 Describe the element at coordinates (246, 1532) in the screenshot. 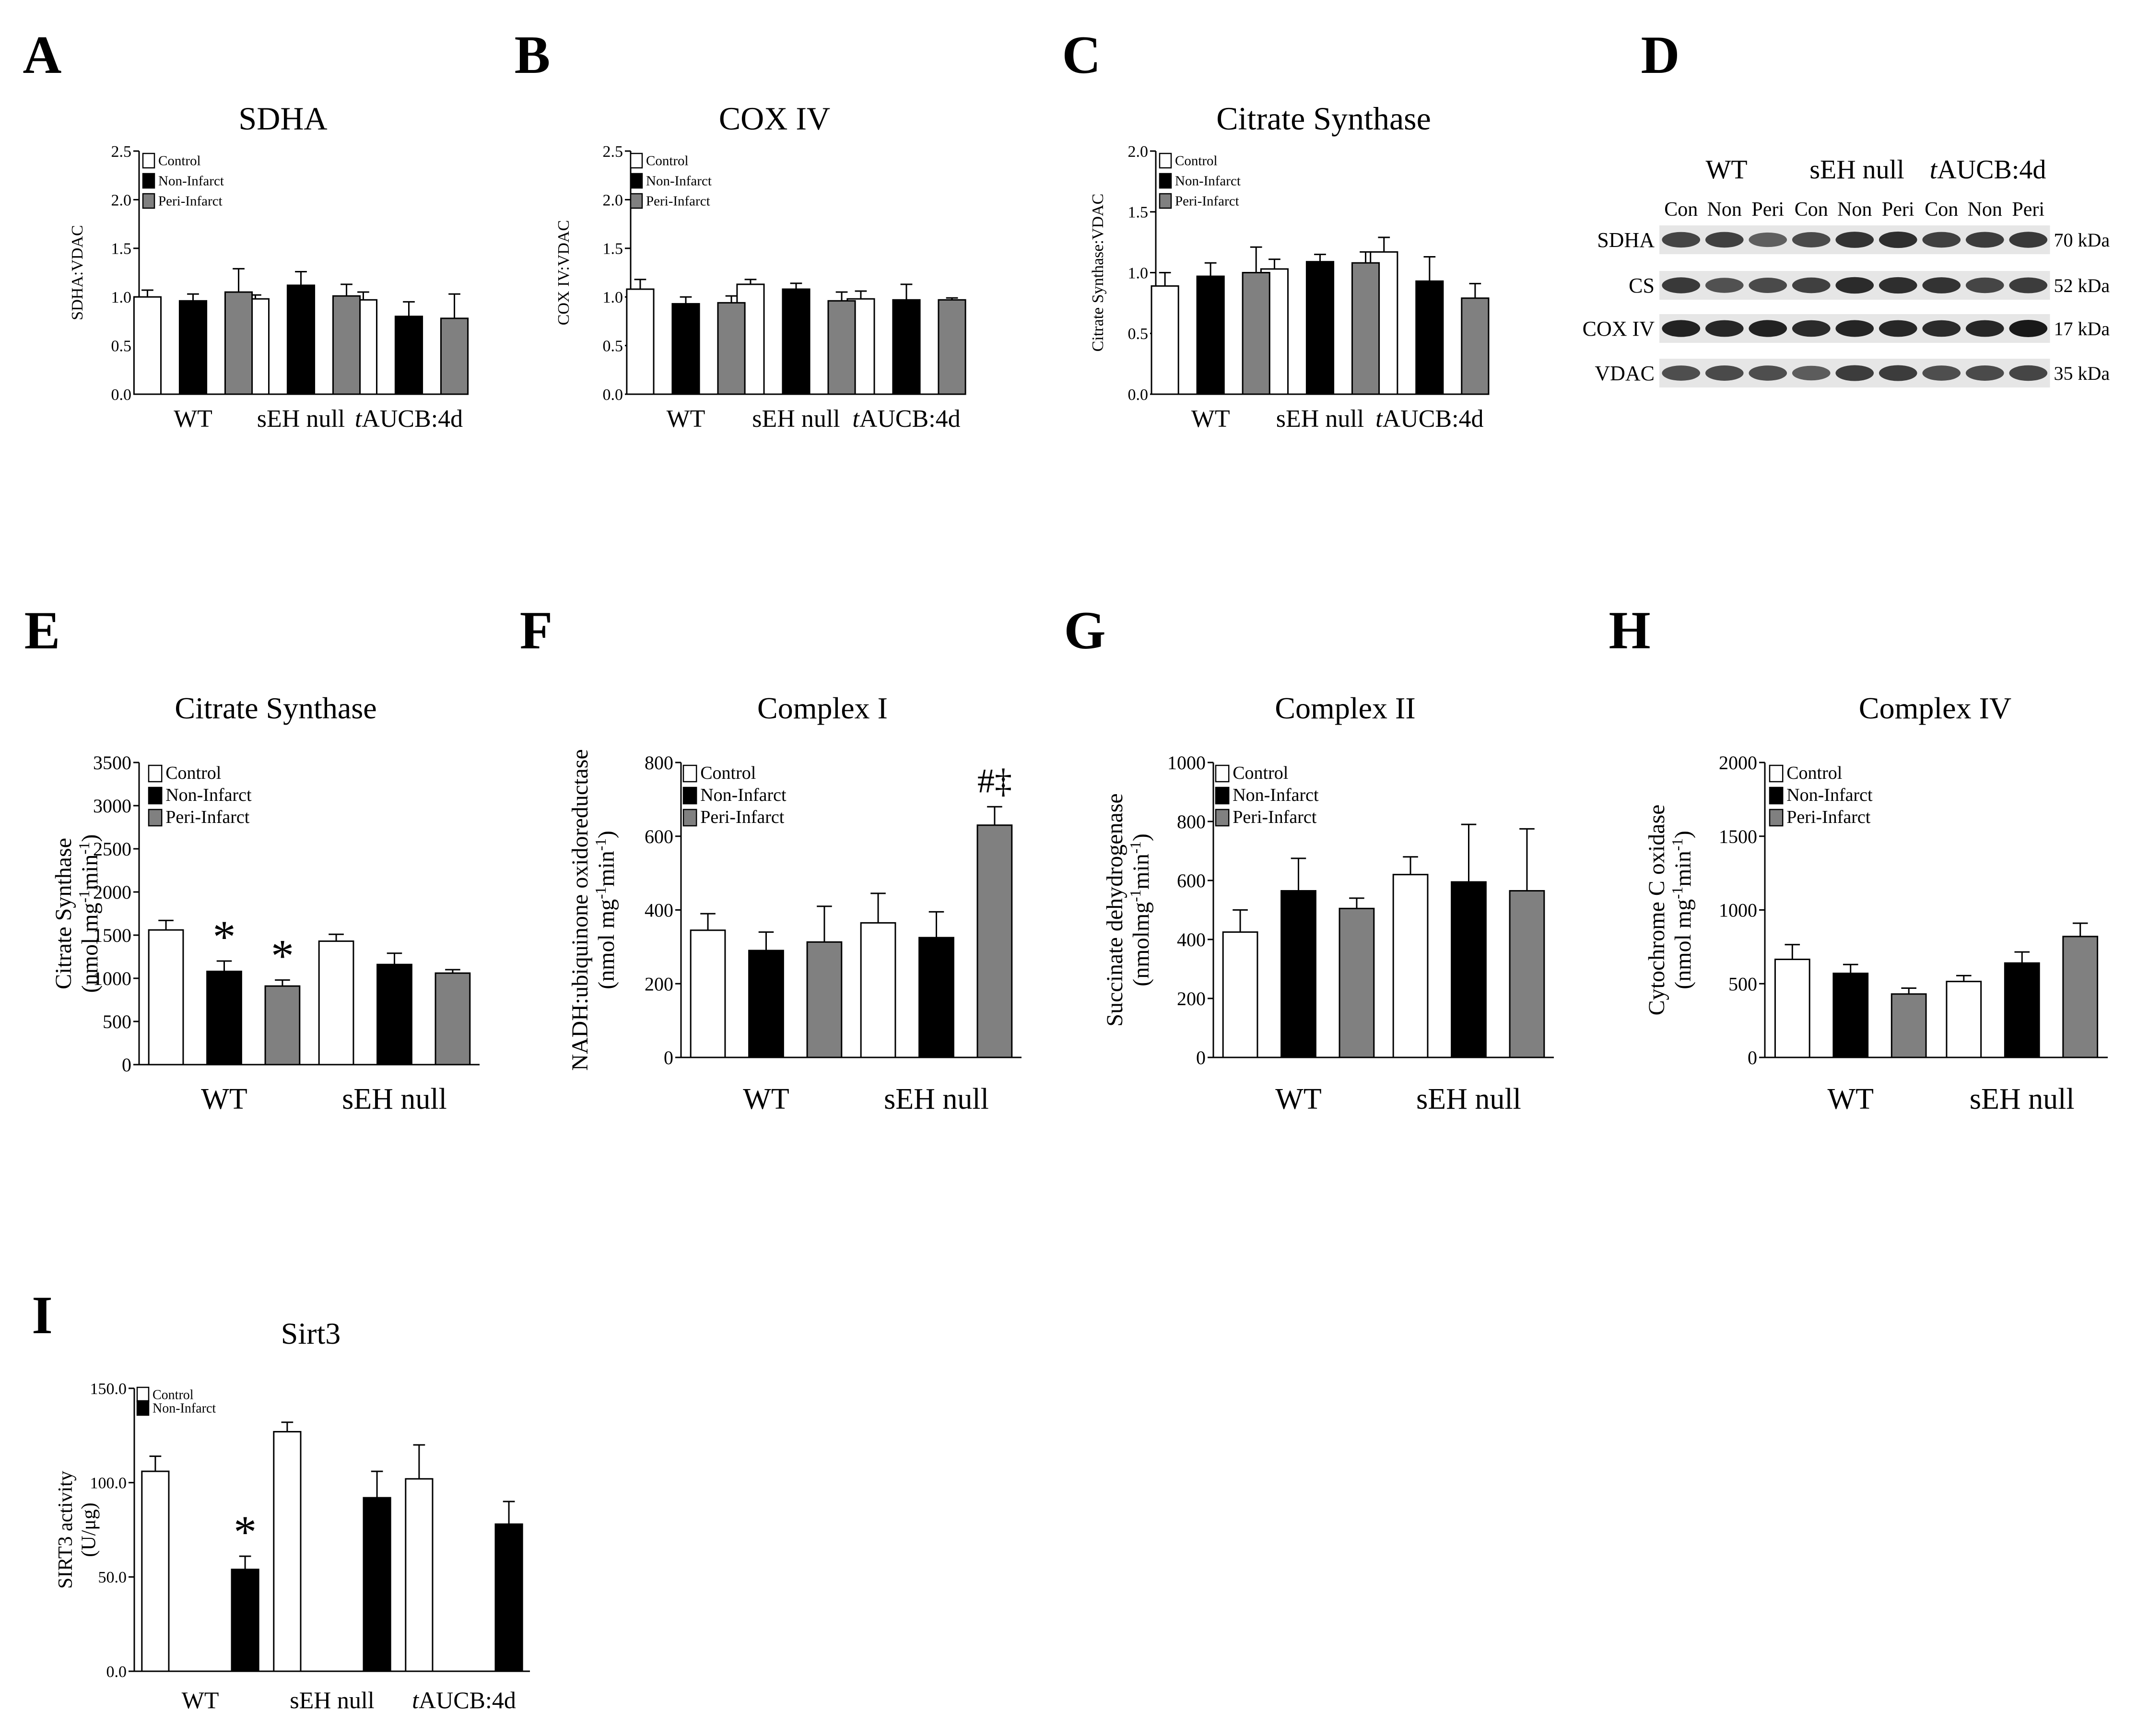

I see `significance-marker: *` at that location.